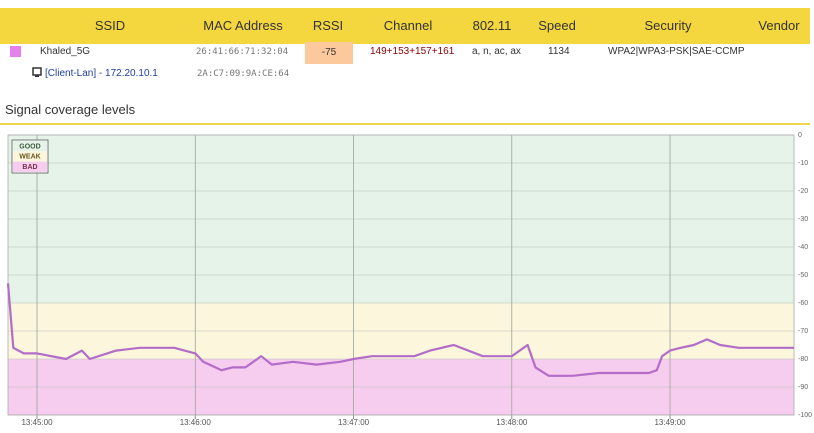 The height and width of the screenshot is (433, 814). What do you see at coordinates (559, 51) in the screenshot?
I see `speed: 1134` at bounding box center [559, 51].